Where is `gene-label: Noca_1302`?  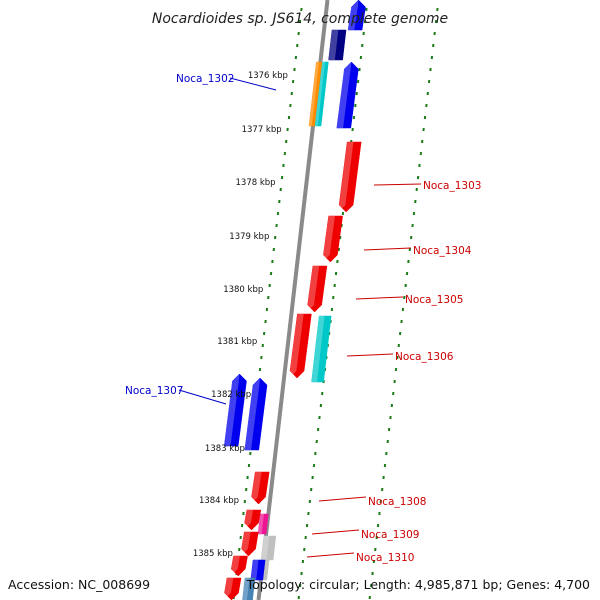 gene-label: Noca_1302 is located at coordinates (226, 82).